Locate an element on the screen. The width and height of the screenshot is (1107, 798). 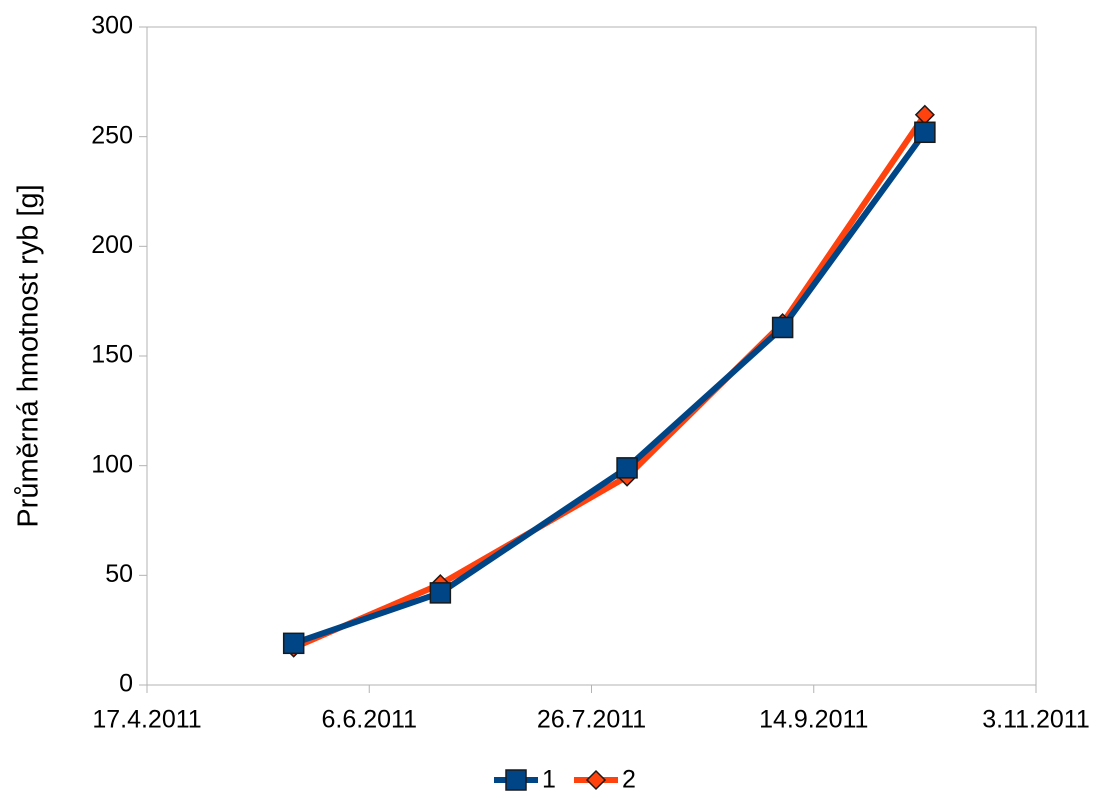
y-axis-title: Průměrná hmotnost ryb [g] is located at coordinates (29, 355).